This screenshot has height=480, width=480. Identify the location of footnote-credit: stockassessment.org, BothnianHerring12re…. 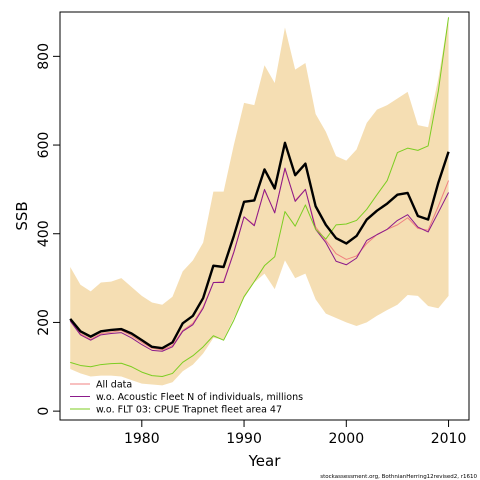
(398, 477).